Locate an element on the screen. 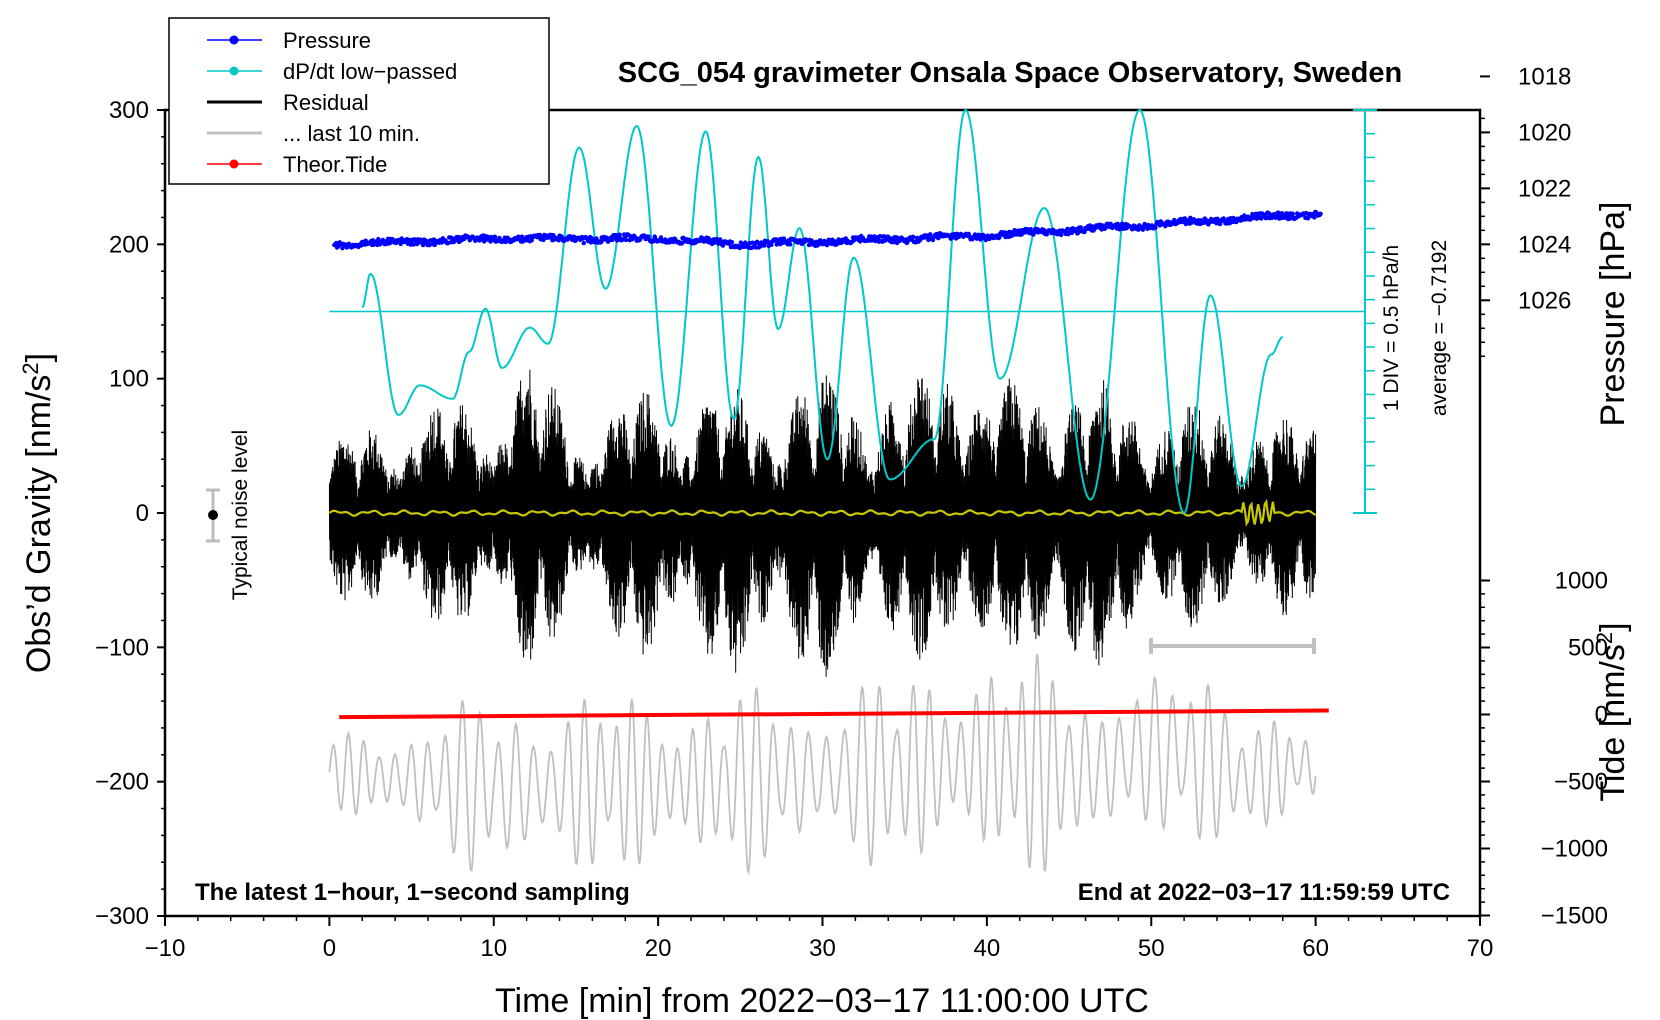  y-tick-label: 300 is located at coordinates (129, 110).